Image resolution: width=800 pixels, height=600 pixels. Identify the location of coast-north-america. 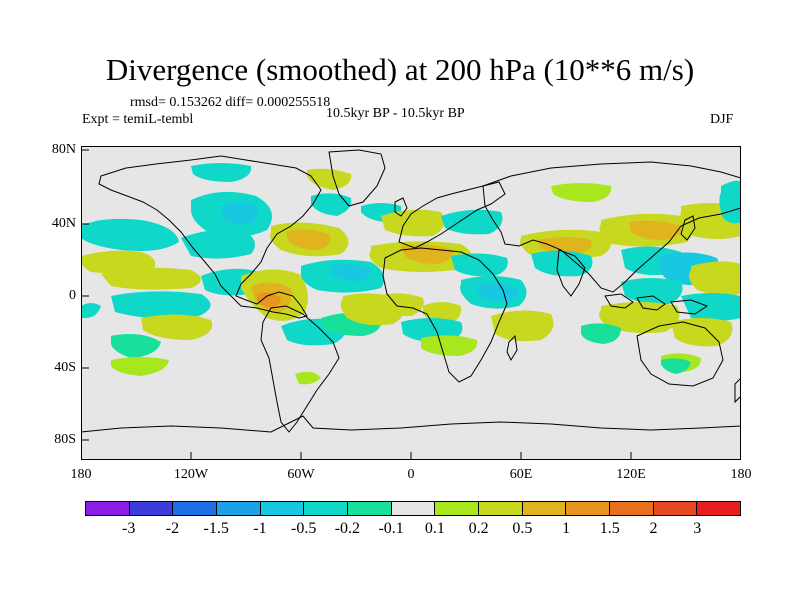
(210, 237).